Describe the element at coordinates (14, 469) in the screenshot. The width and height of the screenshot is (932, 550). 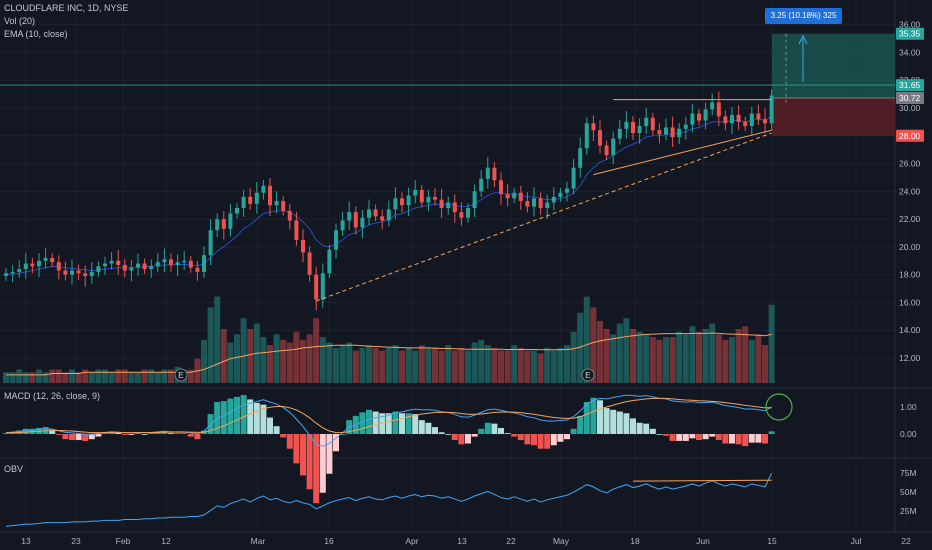
I see `obv-indicator-label: OBV` at that location.